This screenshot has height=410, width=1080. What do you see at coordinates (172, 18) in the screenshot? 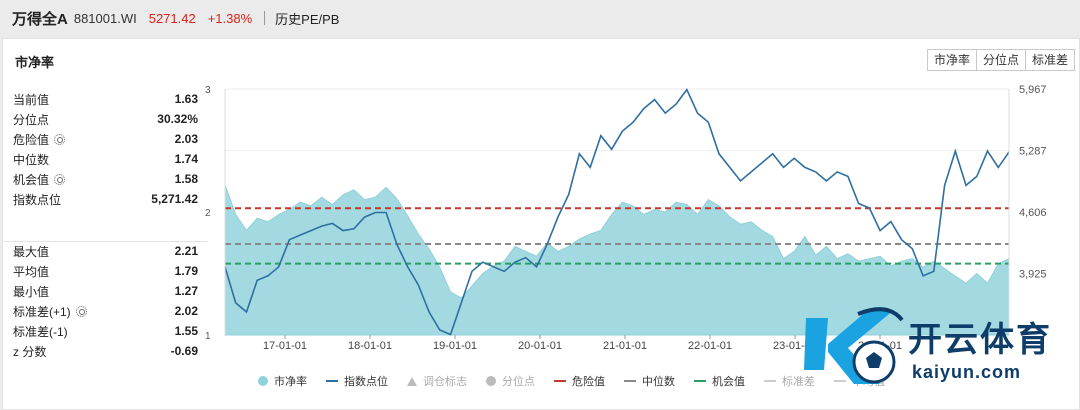
I see `index-price: 5271.42` at bounding box center [172, 18].